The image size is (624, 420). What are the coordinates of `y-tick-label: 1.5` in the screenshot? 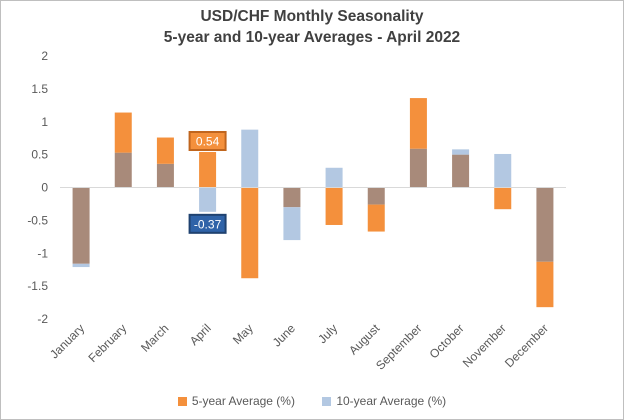 It's located at (39, 89).